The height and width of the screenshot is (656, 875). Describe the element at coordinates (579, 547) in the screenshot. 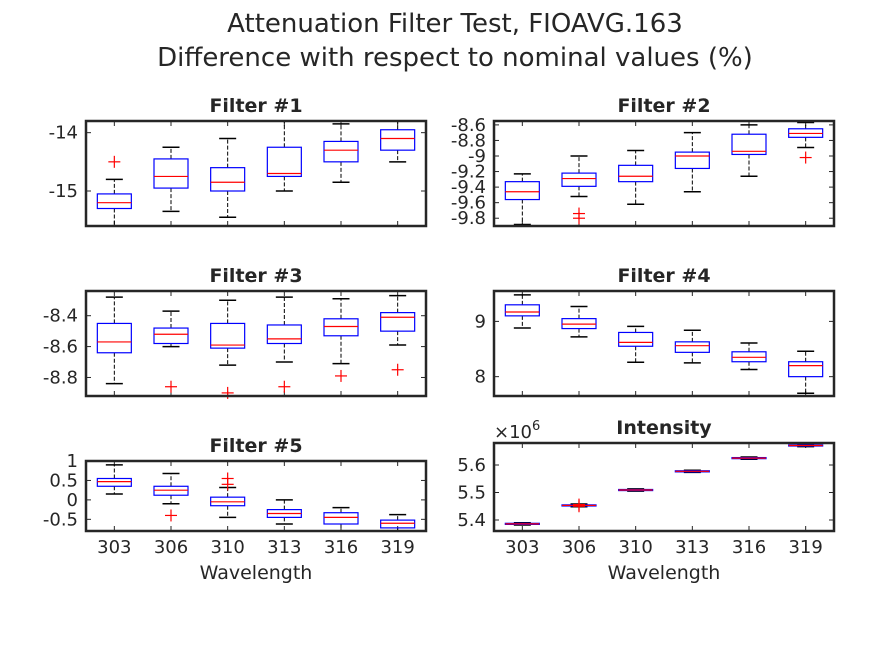

I see `x-tick-label: 306` at that location.